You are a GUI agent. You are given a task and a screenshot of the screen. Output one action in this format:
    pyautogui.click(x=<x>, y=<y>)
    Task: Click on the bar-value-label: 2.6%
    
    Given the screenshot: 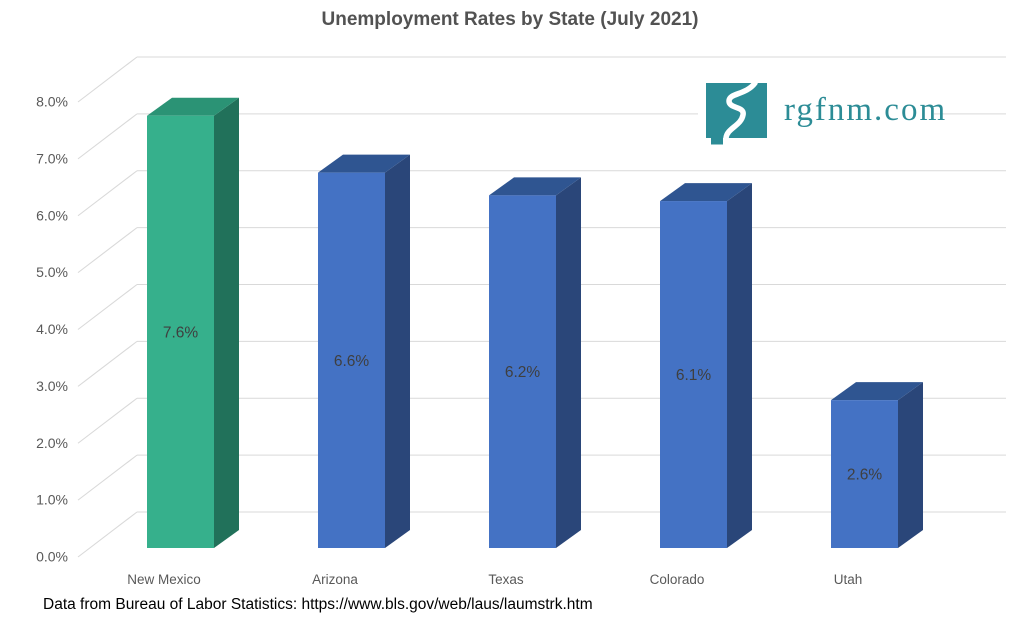 What is the action you would take?
    pyautogui.click(x=865, y=475)
    